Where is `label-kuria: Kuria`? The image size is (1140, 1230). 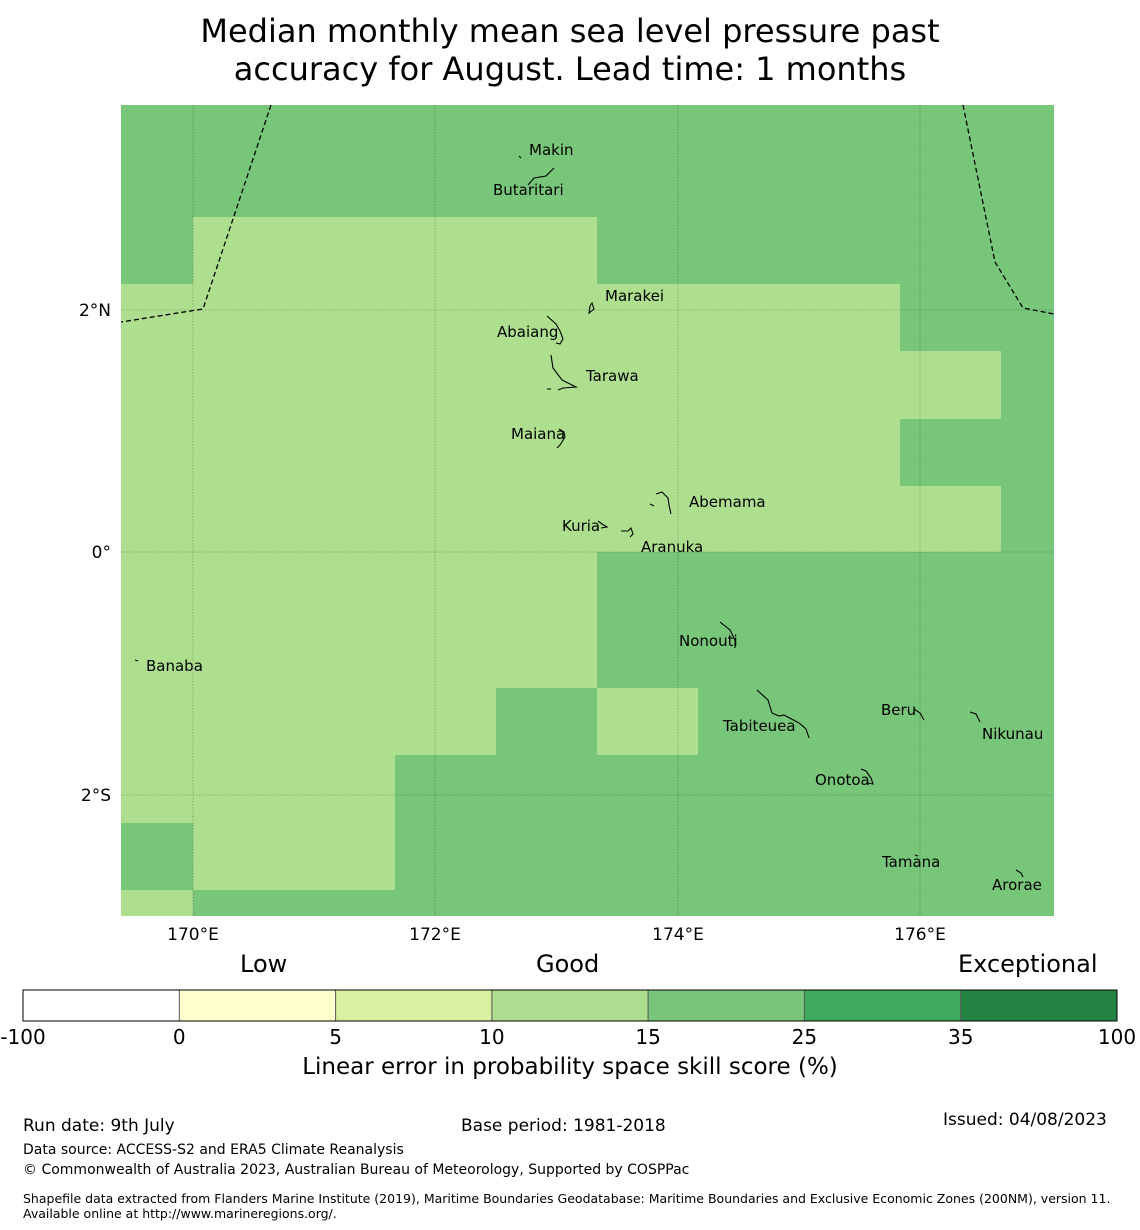 label-kuria: Kuria is located at coordinates (581, 526).